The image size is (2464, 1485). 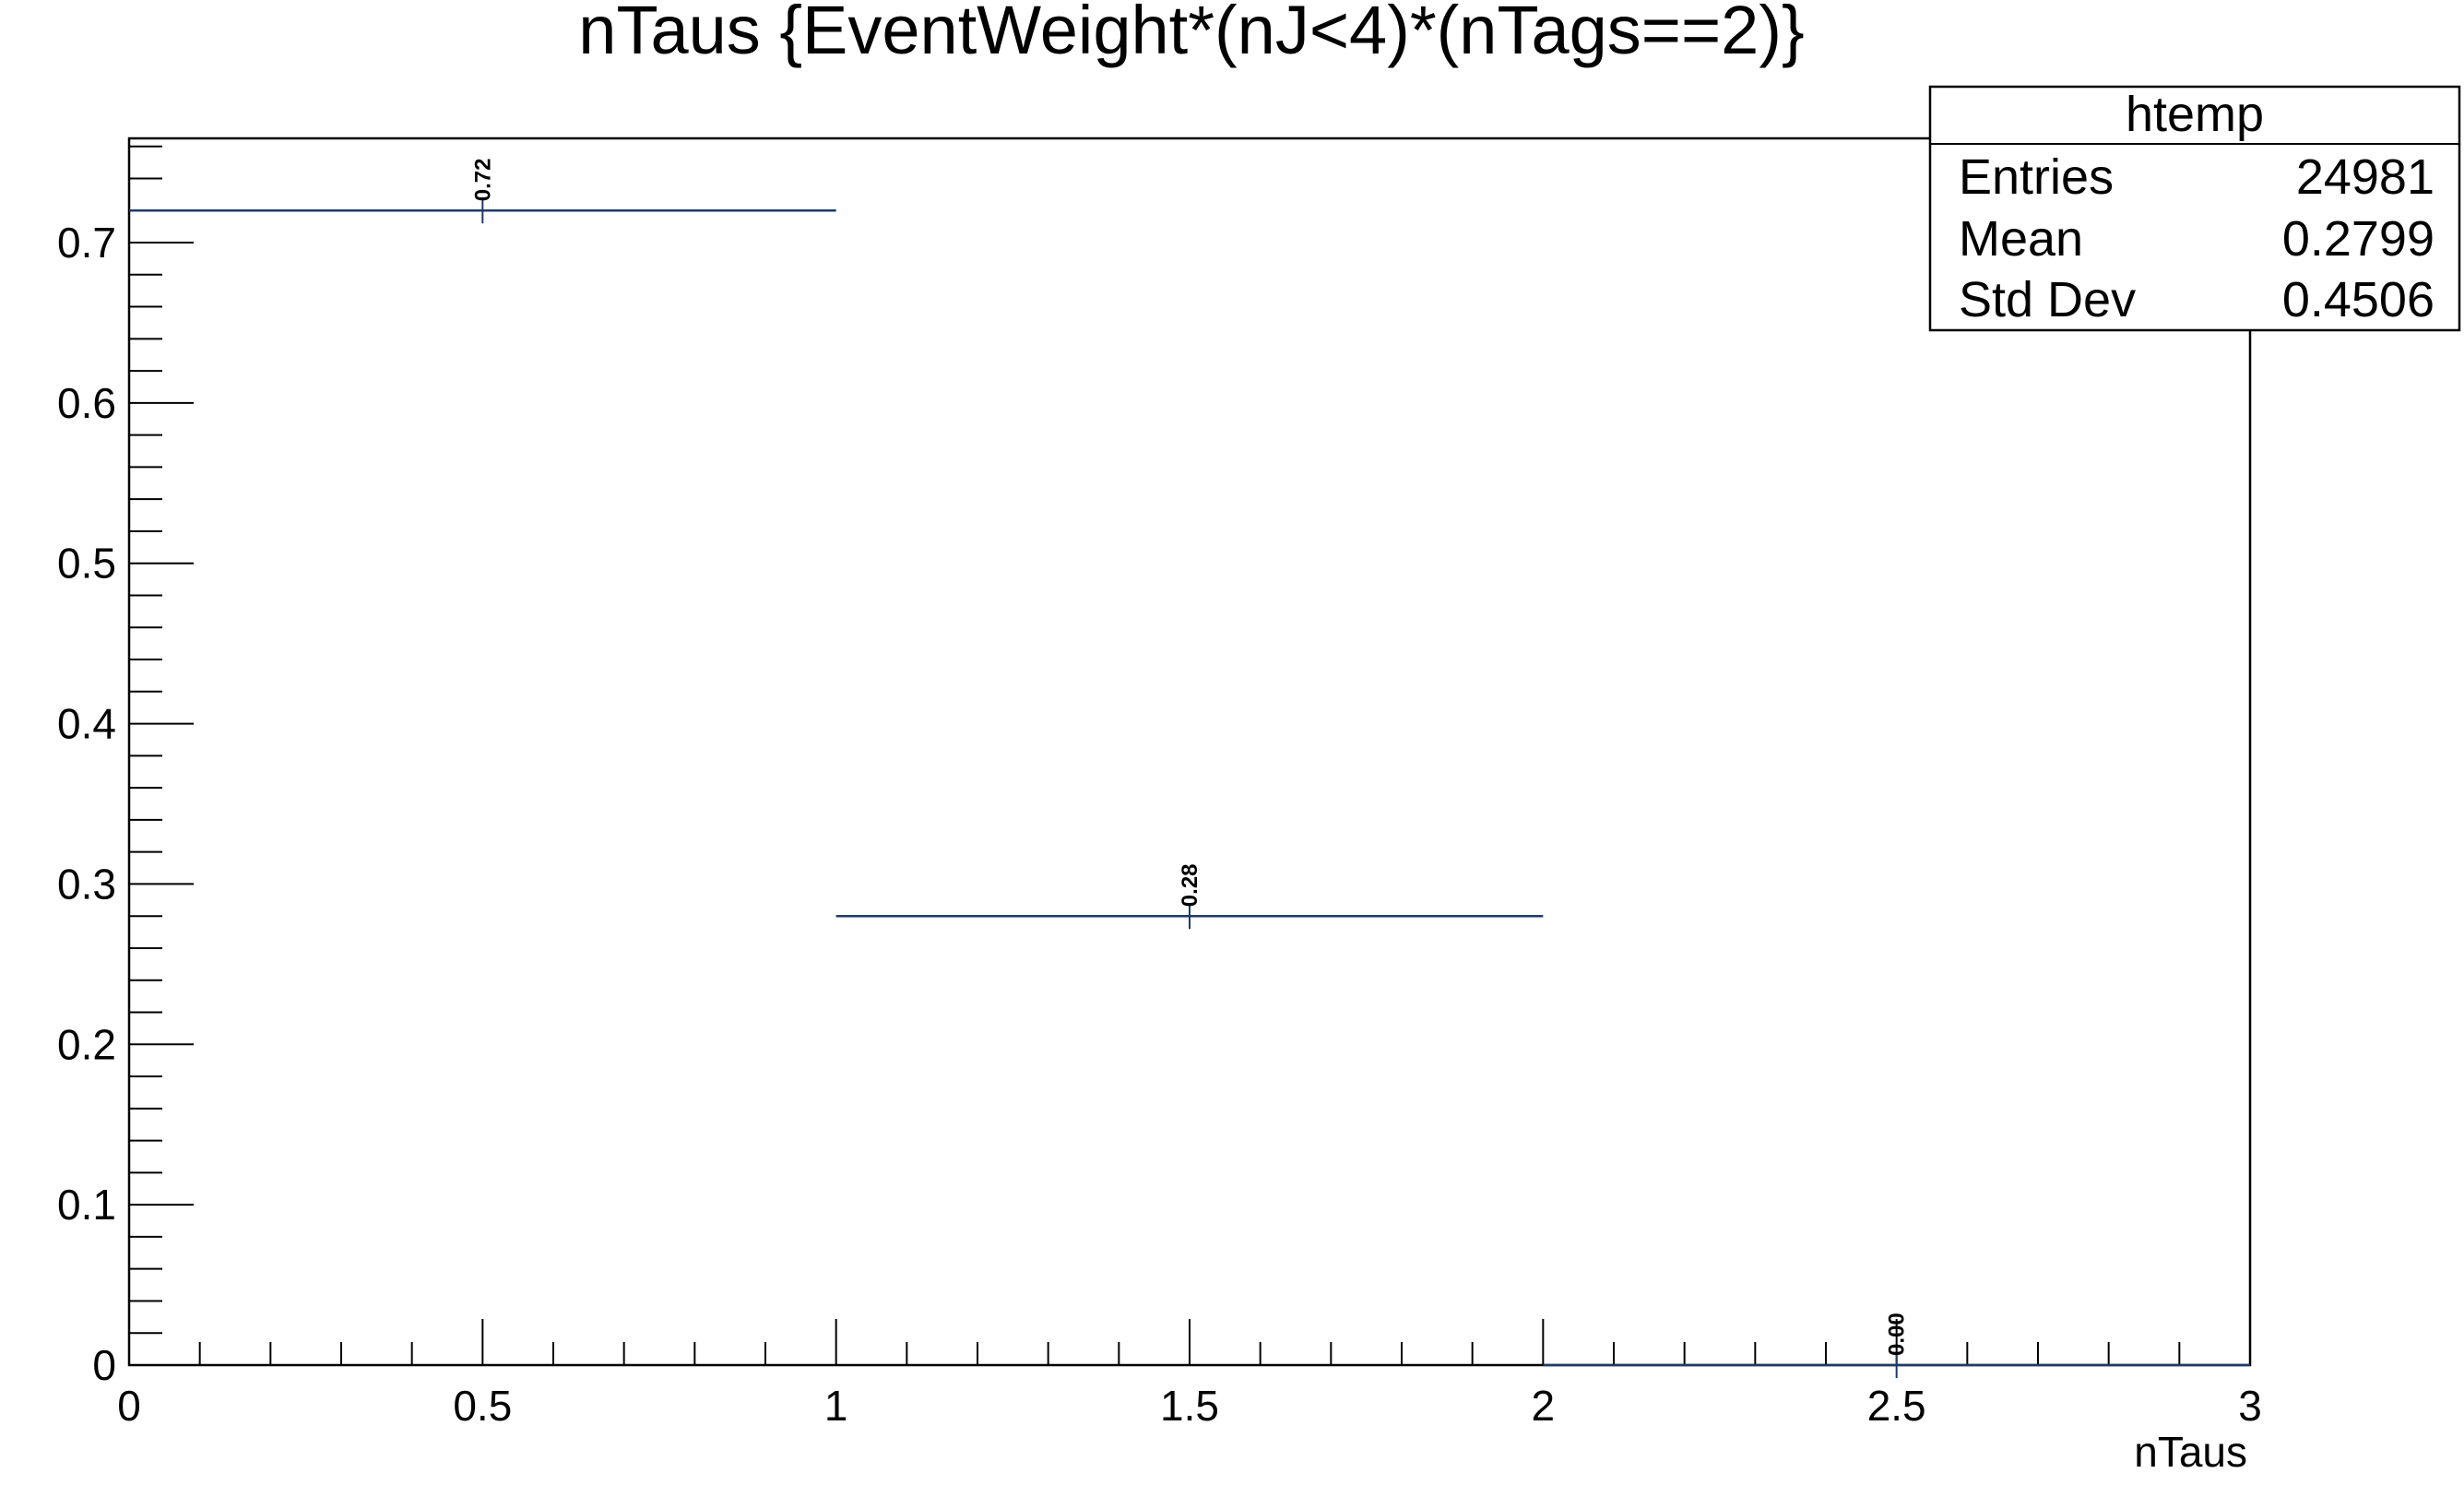 I want to click on x-axis-title: nTaus, so click(x=2191, y=1452).